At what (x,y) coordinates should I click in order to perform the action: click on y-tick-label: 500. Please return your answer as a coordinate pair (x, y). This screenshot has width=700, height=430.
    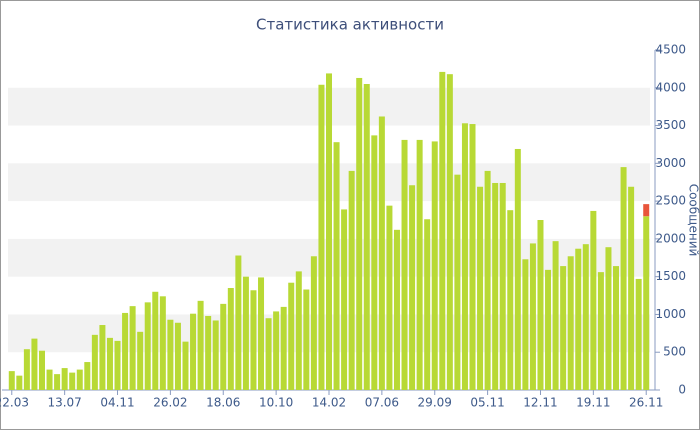
    Looking at the image, I should click on (674, 352).